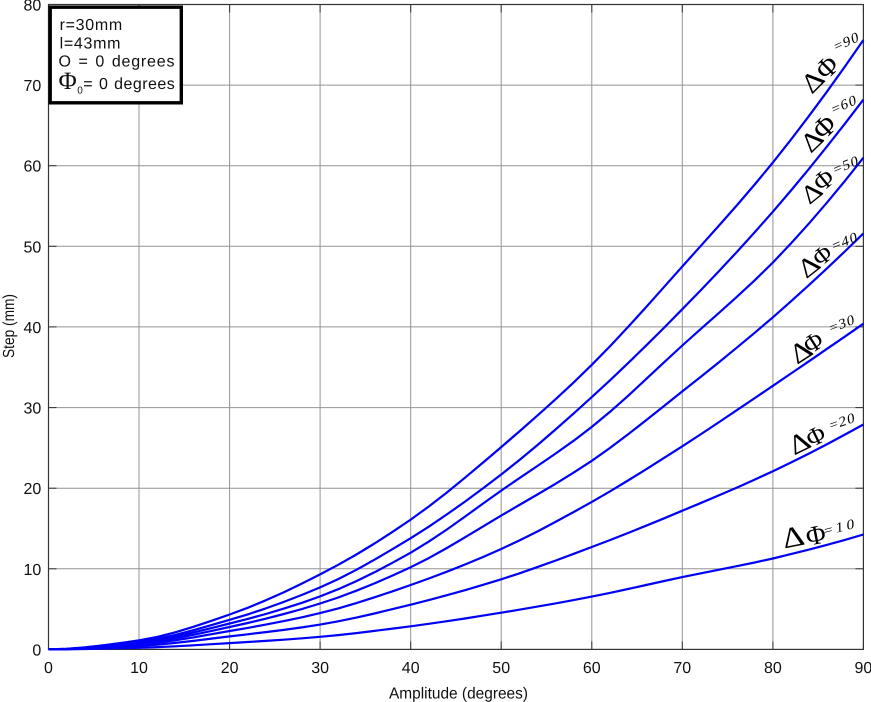 The height and width of the screenshot is (702, 871). Describe the element at coordinates (91, 25) in the screenshot. I see `svg-text: r=30mm` at that location.